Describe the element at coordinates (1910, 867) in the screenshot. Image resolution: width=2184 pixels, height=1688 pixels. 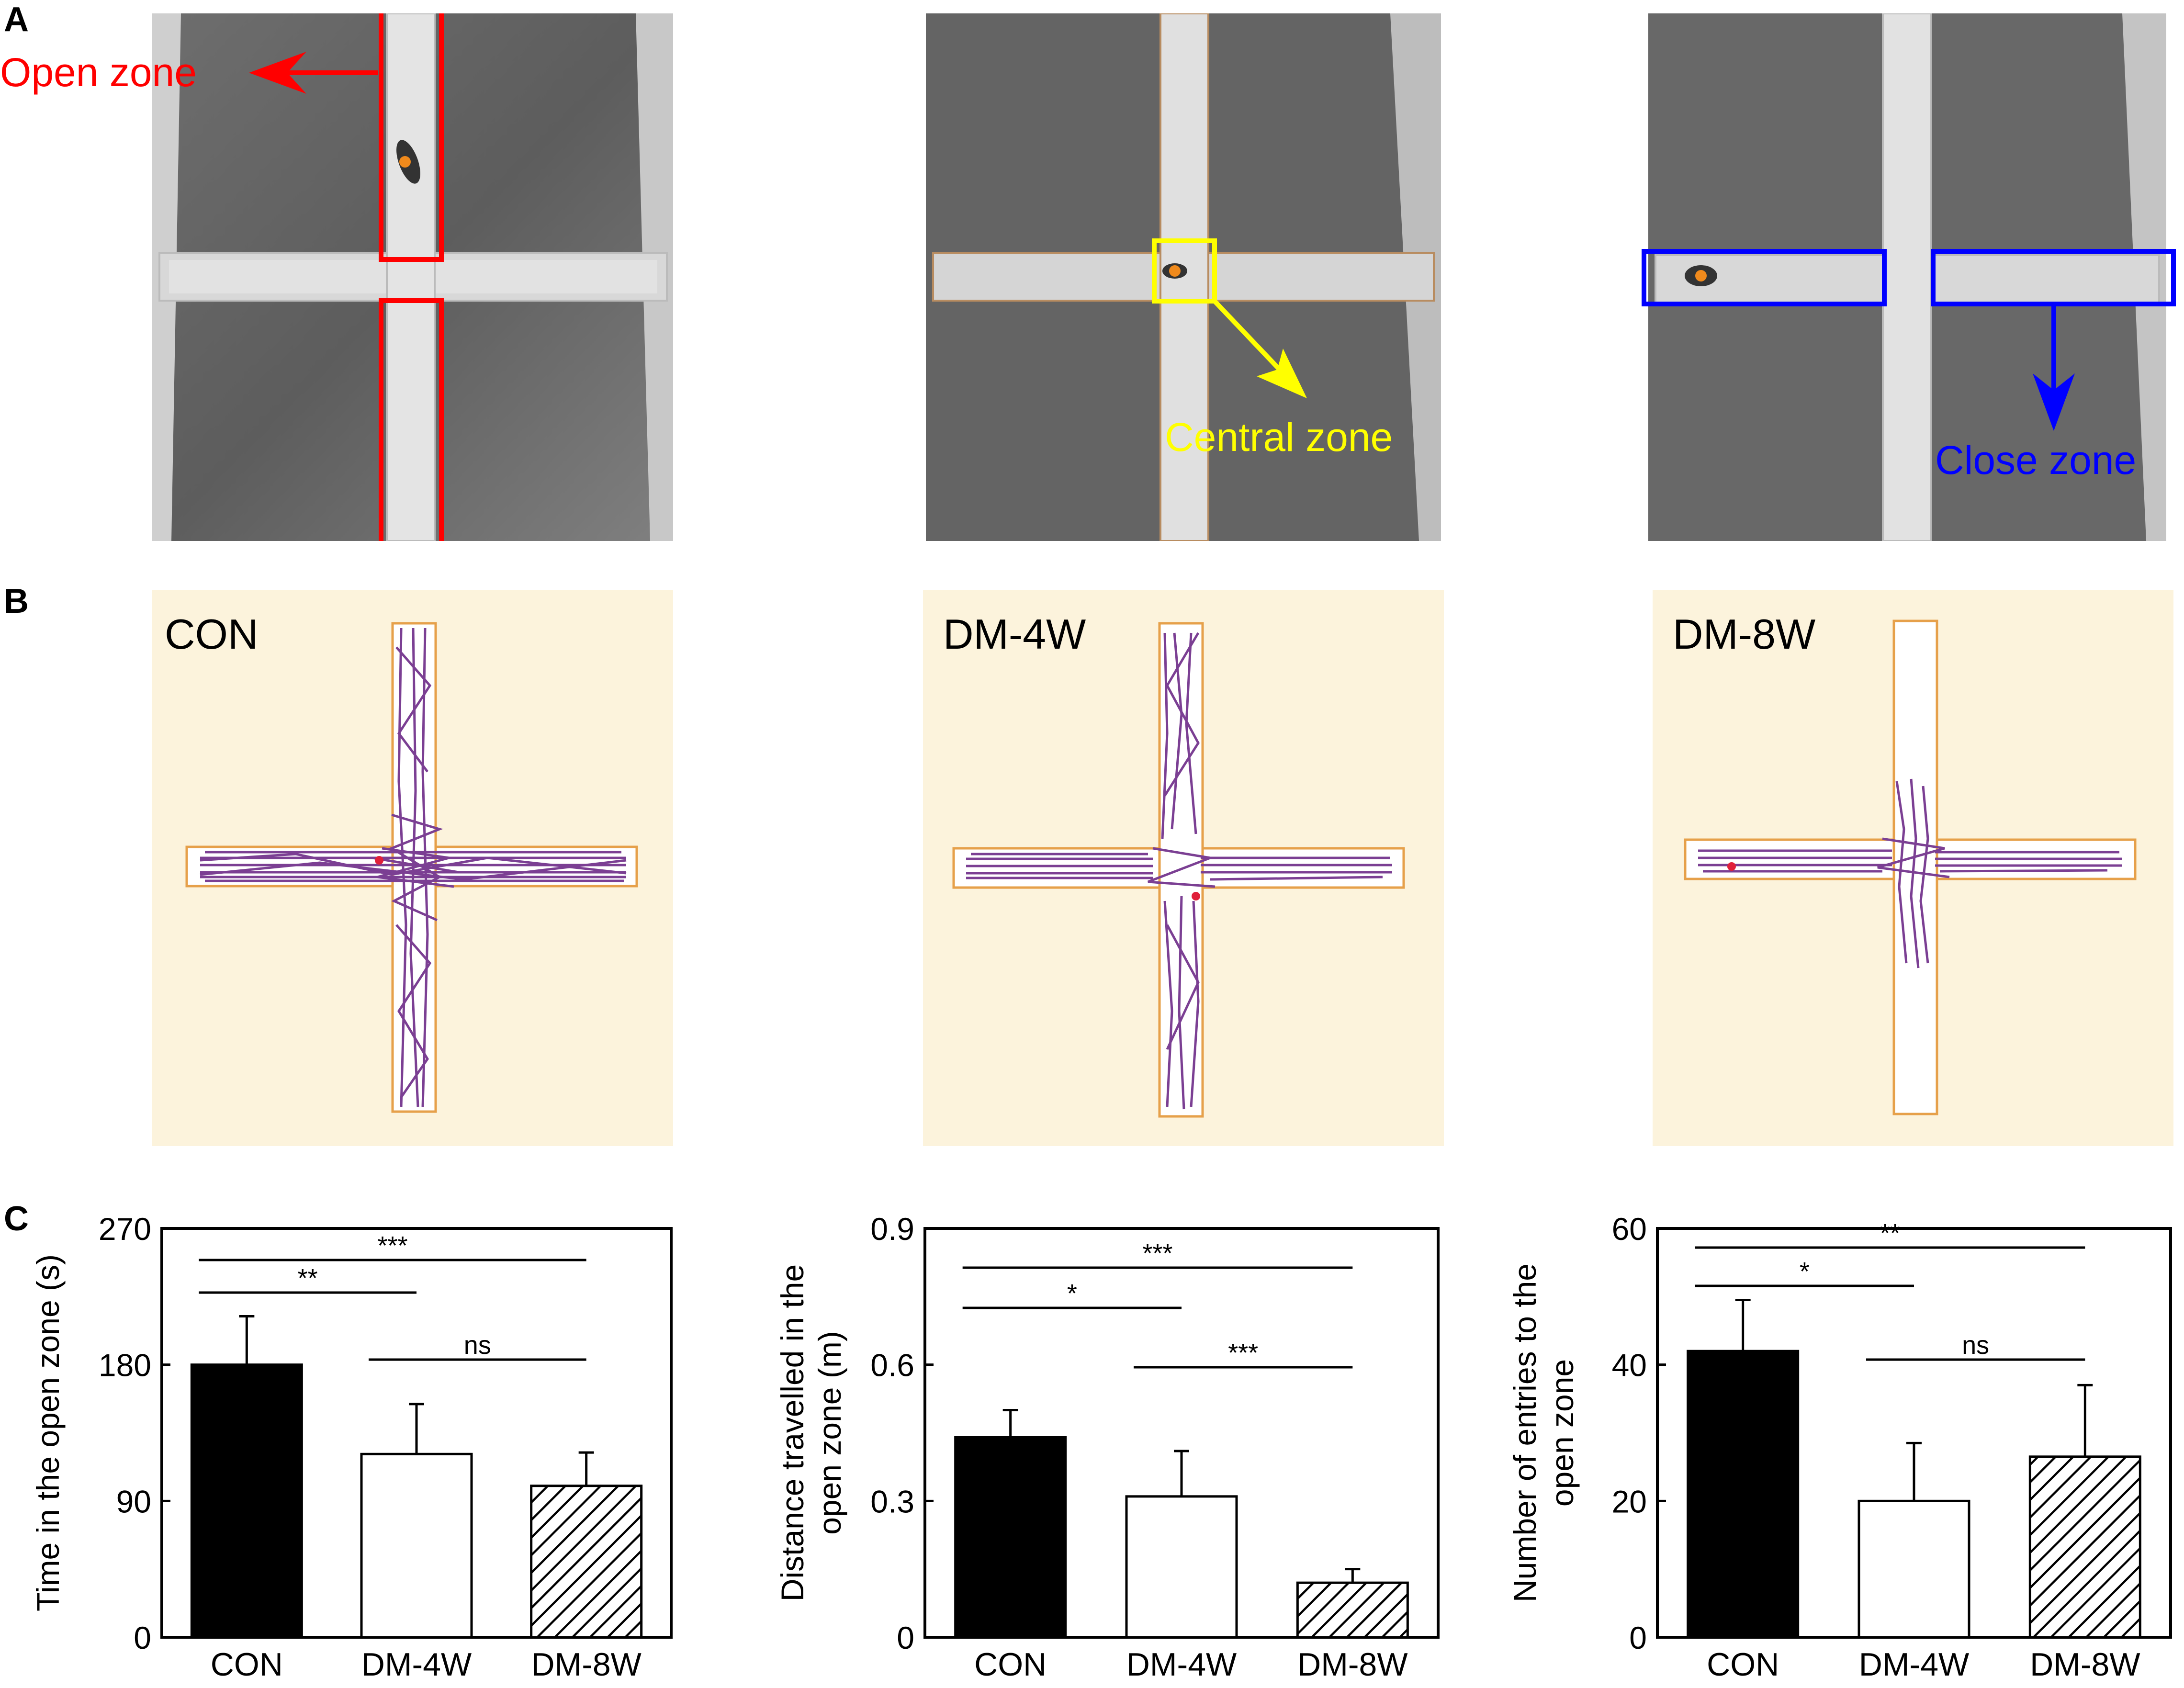
I see `track-arena-dm8w` at that location.